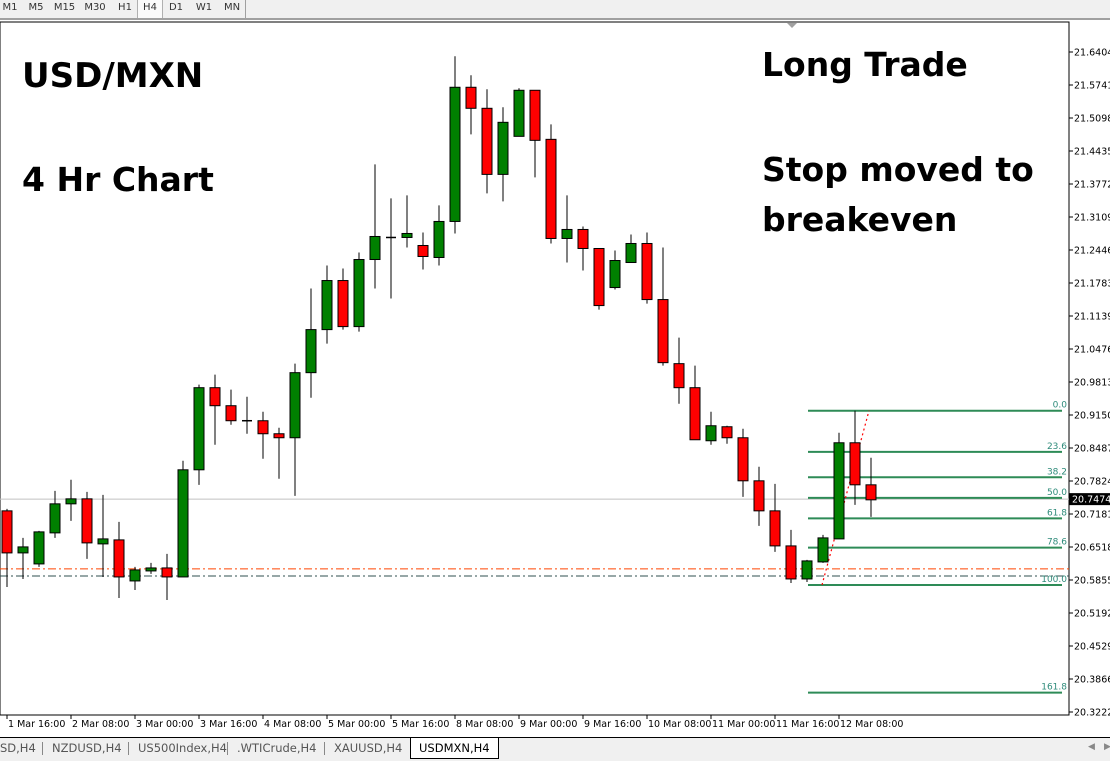  What do you see at coordinates (1092, 284) in the screenshot?
I see `price-tick-label: 21.17830` at bounding box center [1092, 284].